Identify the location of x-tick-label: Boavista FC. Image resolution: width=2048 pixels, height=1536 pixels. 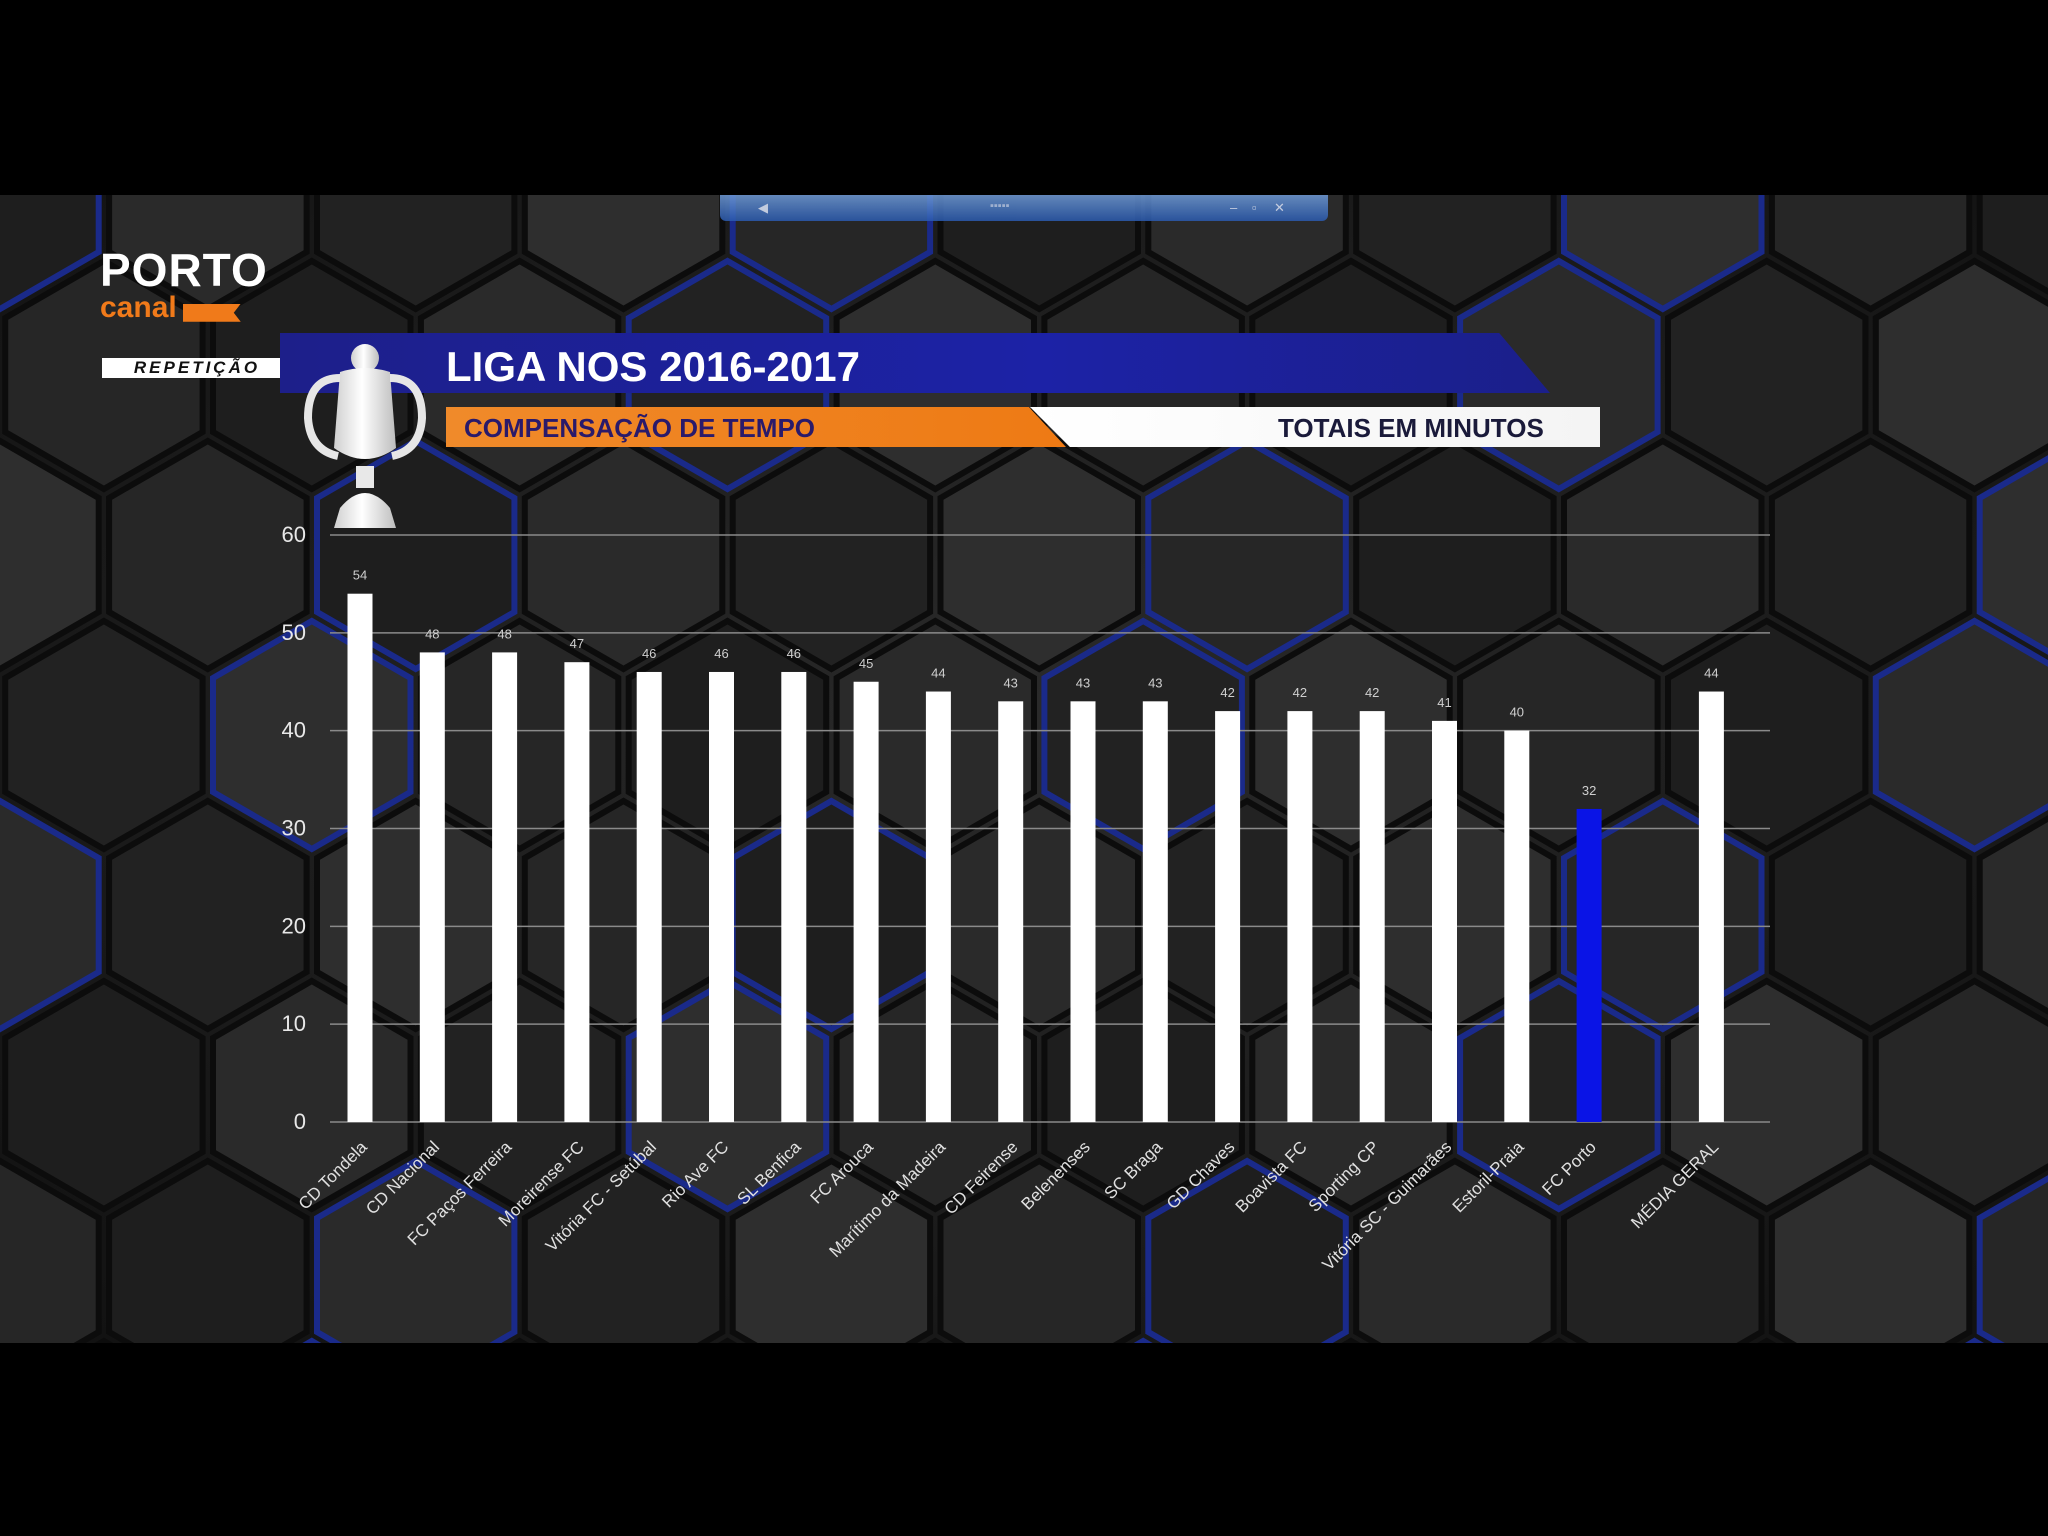
(1271, 1176).